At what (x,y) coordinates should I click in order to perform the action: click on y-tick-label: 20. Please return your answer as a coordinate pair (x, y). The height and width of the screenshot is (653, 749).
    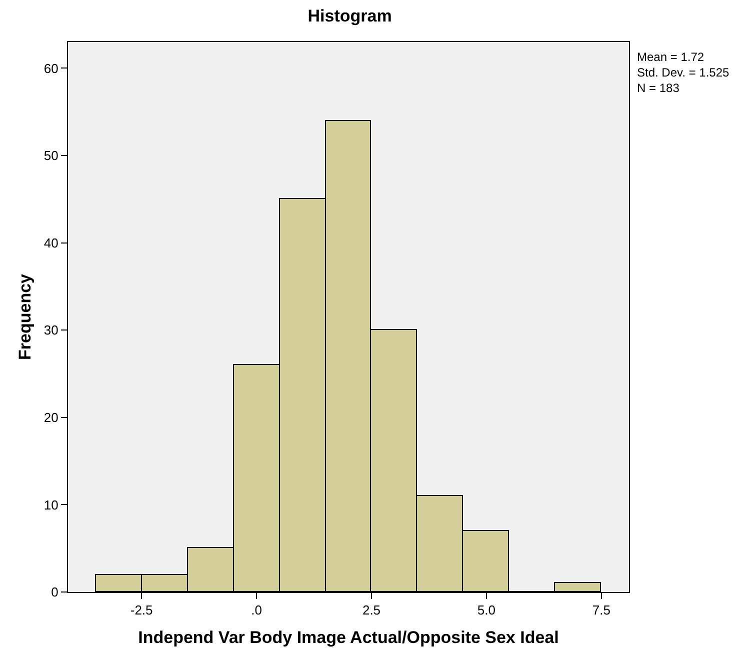
    Looking at the image, I should click on (51, 417).